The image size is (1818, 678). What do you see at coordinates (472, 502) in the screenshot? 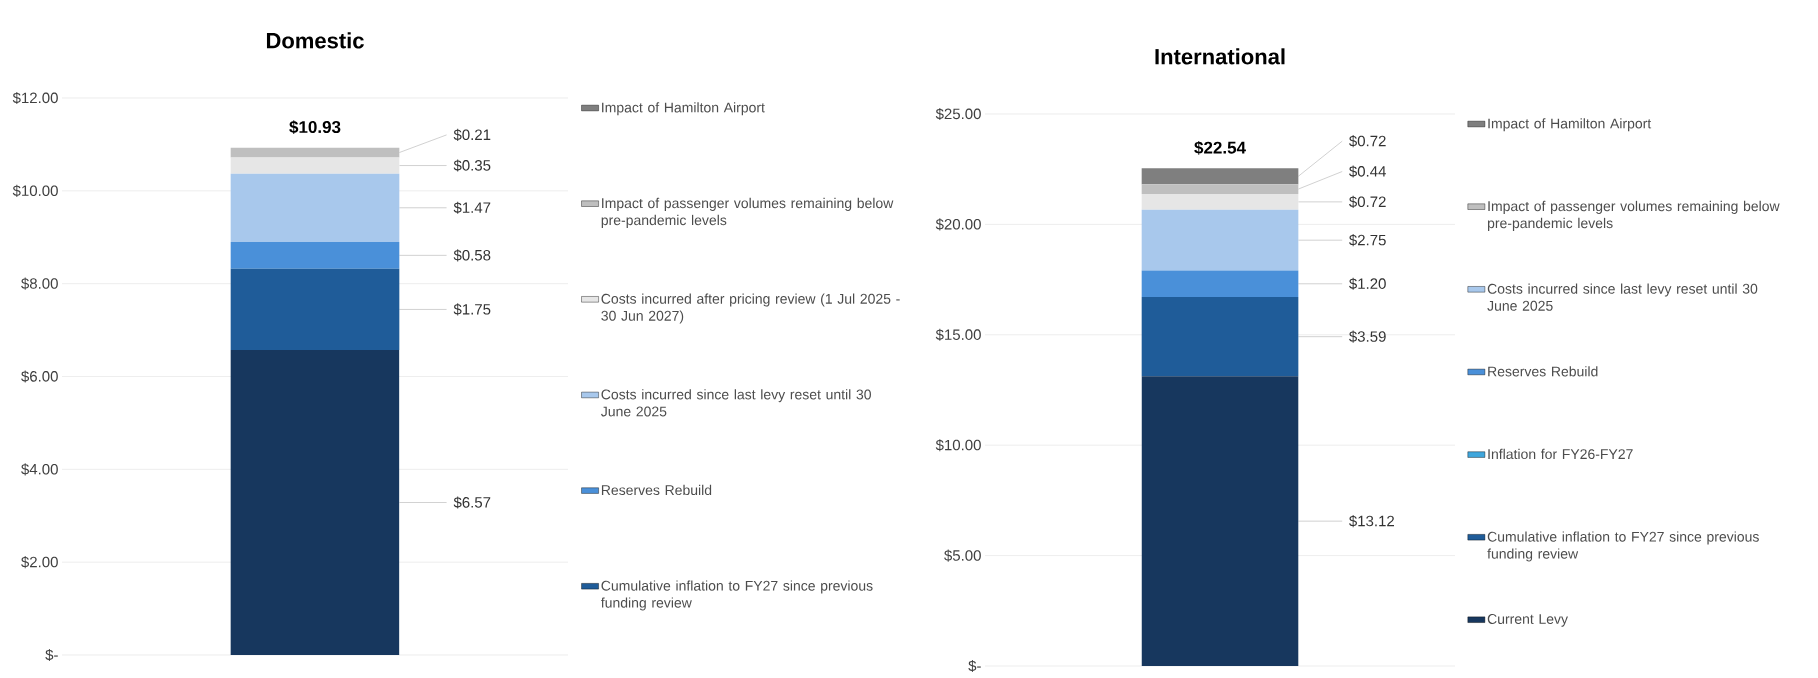
I see `data-label: $6.57` at bounding box center [472, 502].